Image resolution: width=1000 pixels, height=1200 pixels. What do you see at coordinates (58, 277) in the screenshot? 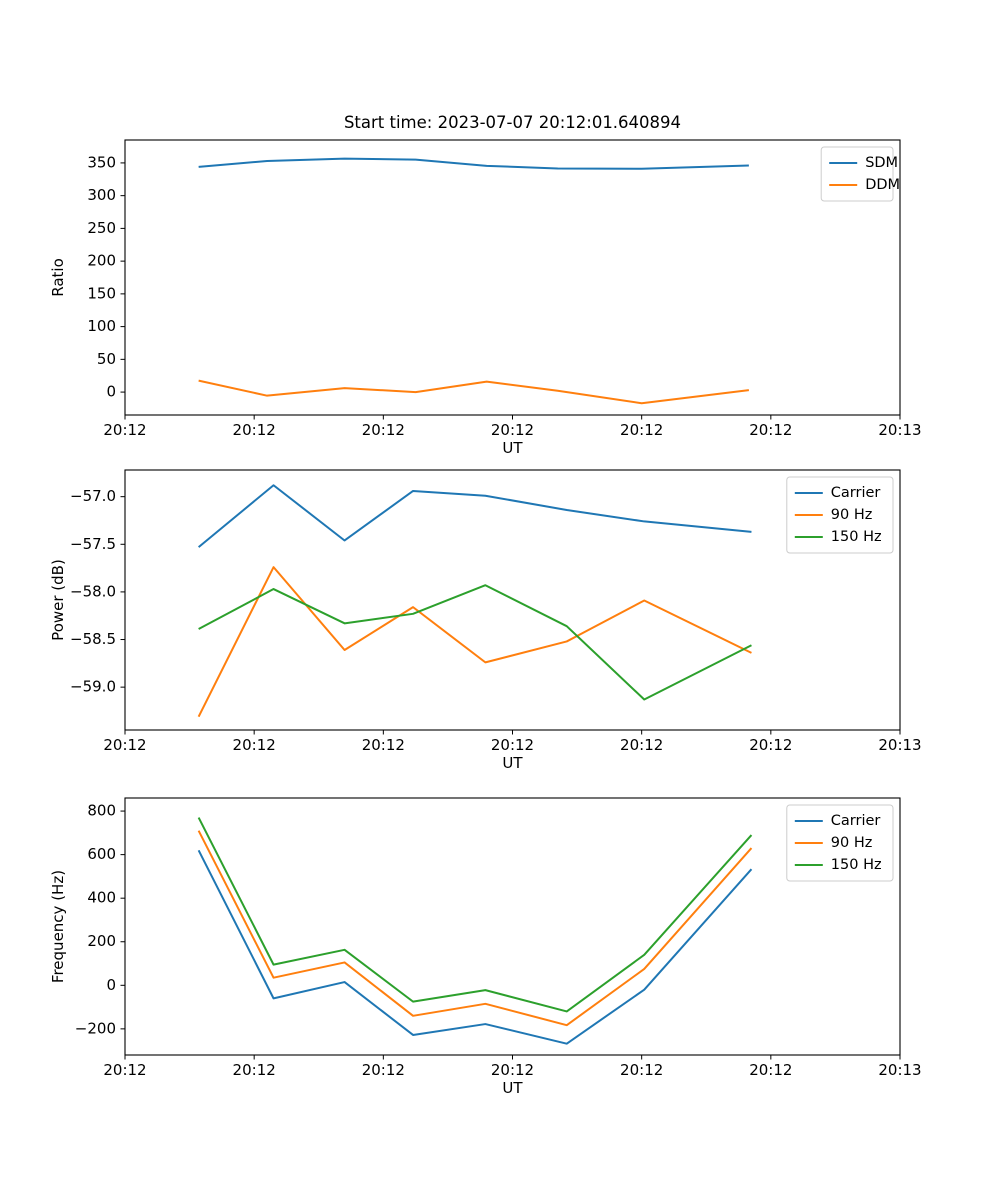
I see `y-axis-label: Ratio` at bounding box center [58, 277].